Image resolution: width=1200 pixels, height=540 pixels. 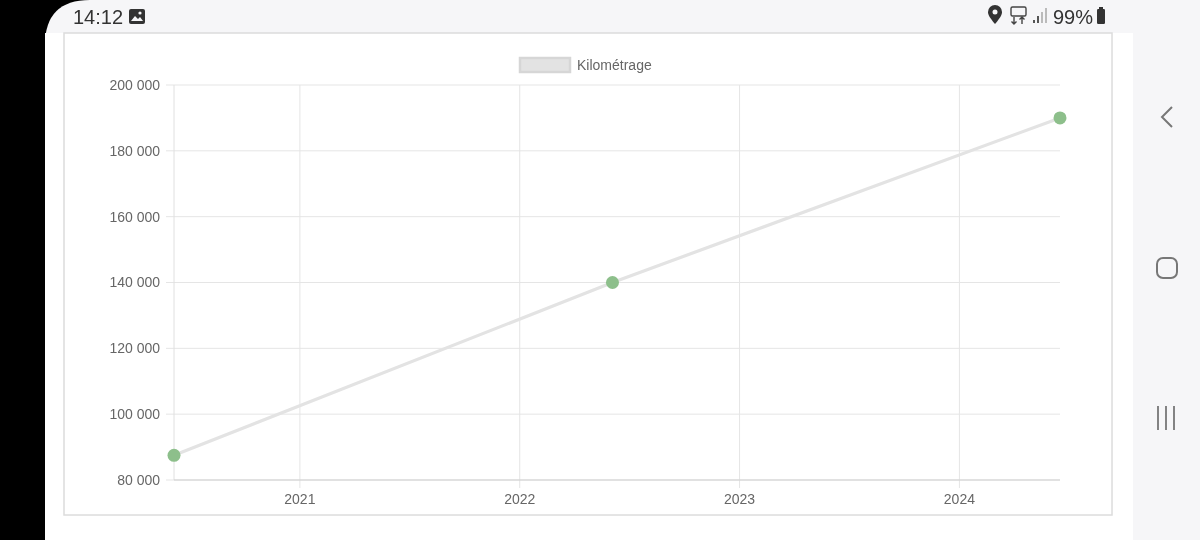 What do you see at coordinates (135, 348) in the screenshot?
I see `y-tick-label: 120 000` at bounding box center [135, 348].